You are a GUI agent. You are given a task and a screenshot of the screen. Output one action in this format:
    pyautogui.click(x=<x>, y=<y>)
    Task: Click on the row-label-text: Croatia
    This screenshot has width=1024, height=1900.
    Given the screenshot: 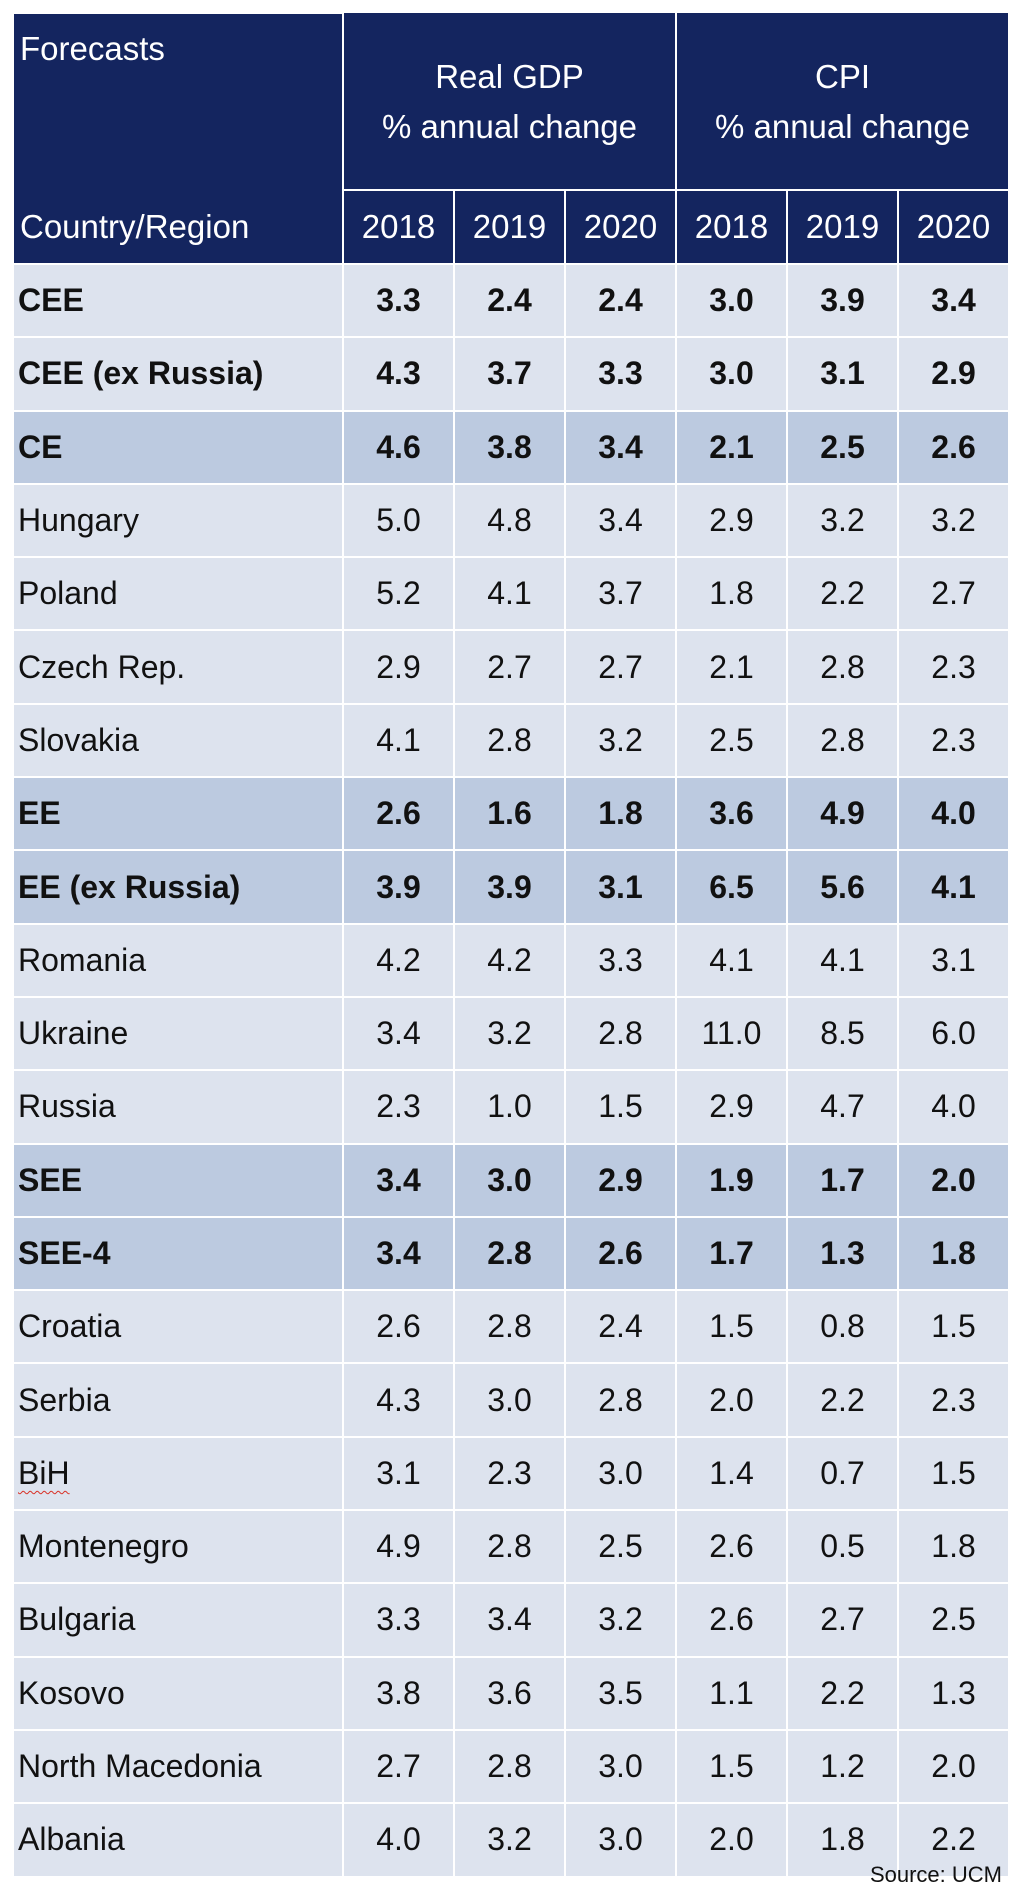 What is the action you would take?
    pyautogui.click(x=70, y=1326)
    